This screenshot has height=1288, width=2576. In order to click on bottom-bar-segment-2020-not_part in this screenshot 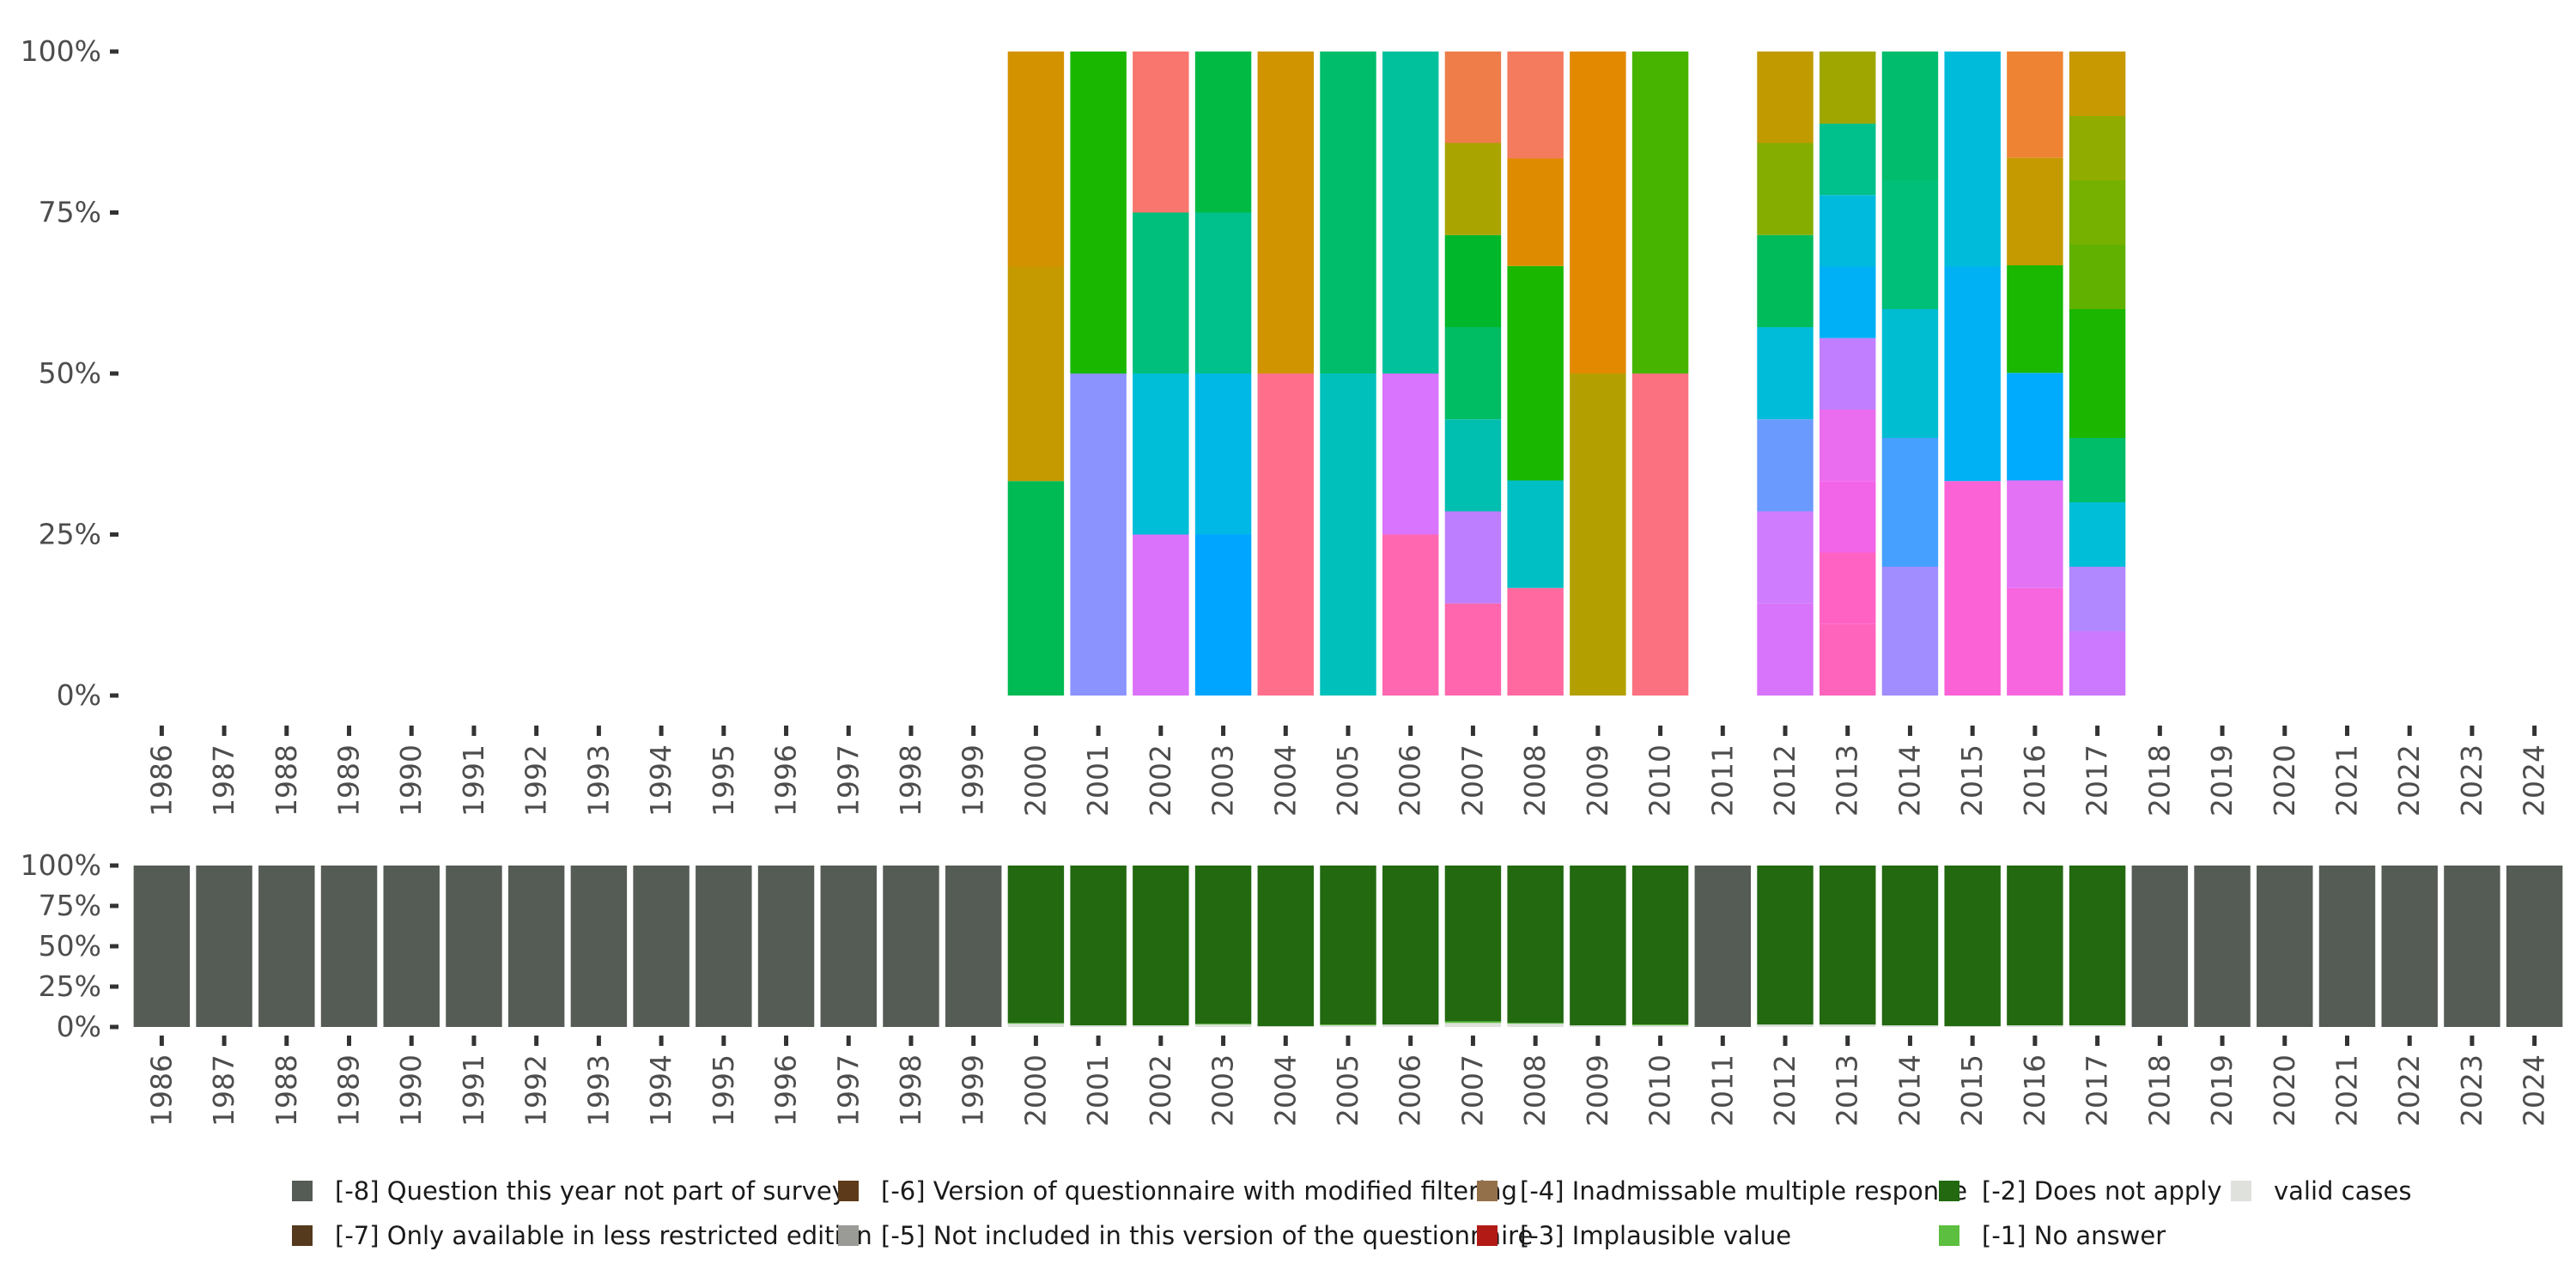, I will do `click(2285, 947)`.